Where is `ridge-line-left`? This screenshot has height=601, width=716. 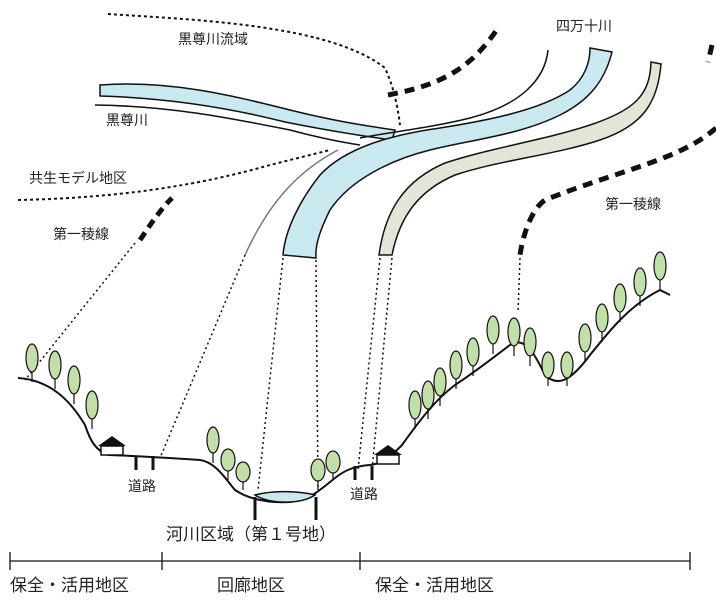
ridge-line-left is located at coordinates (155, 219).